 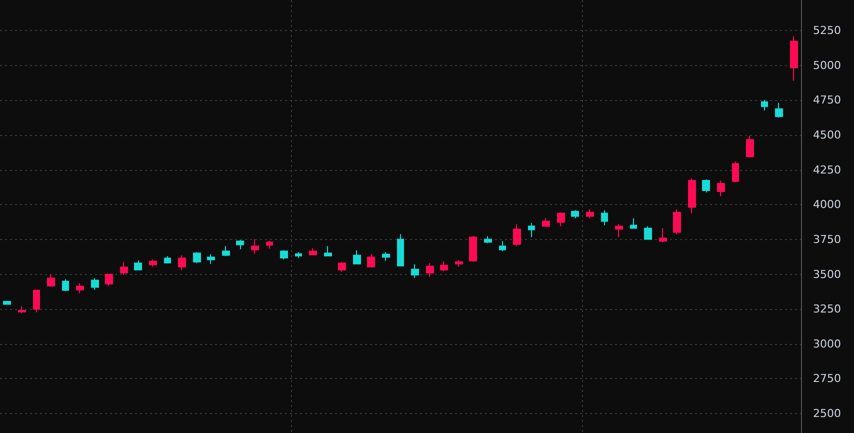 I want to click on y-tick-label: 5250, so click(x=827, y=31).